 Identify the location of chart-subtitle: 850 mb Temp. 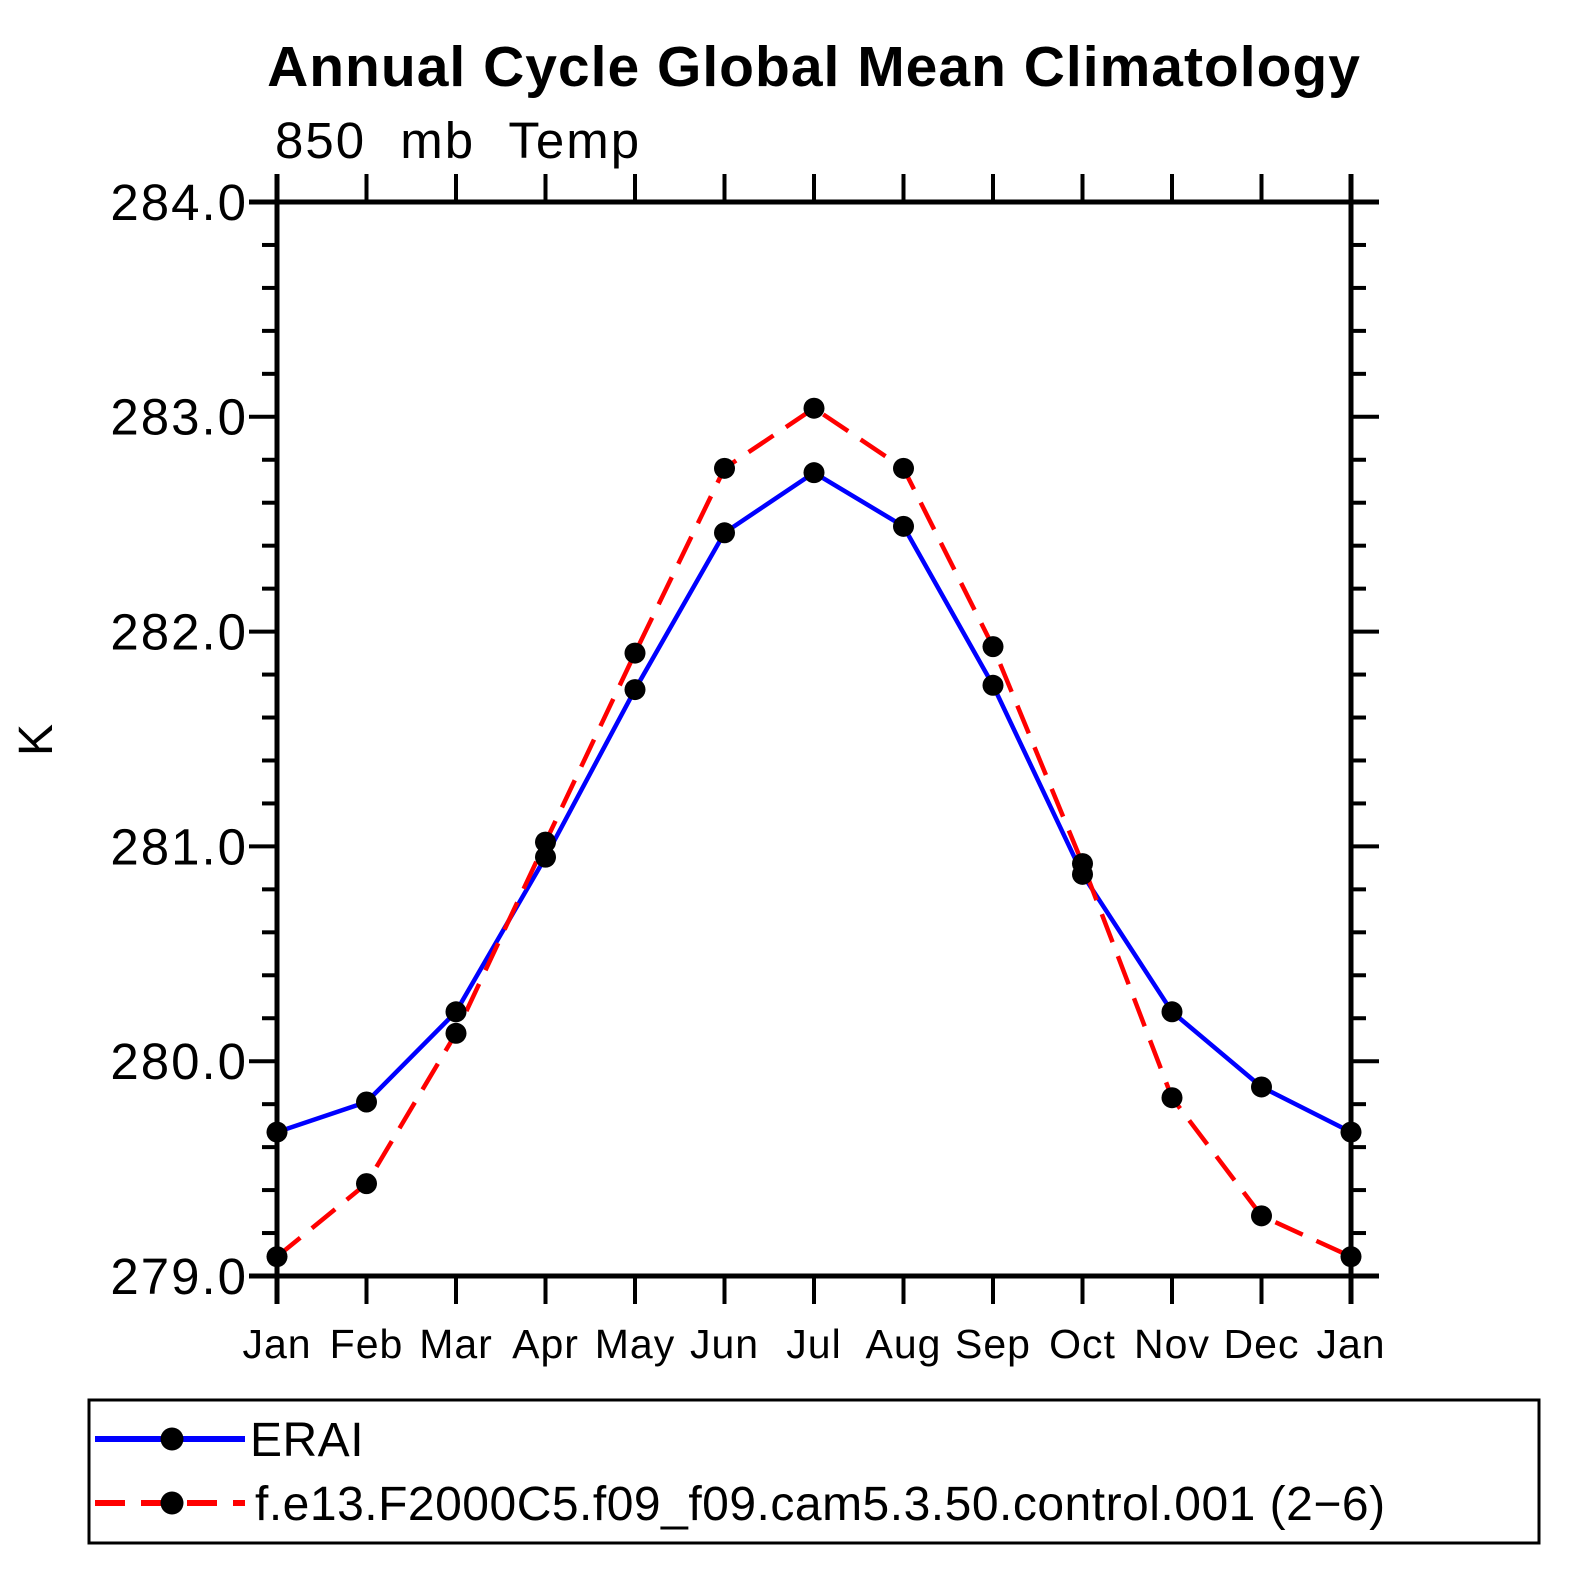
(458, 140).